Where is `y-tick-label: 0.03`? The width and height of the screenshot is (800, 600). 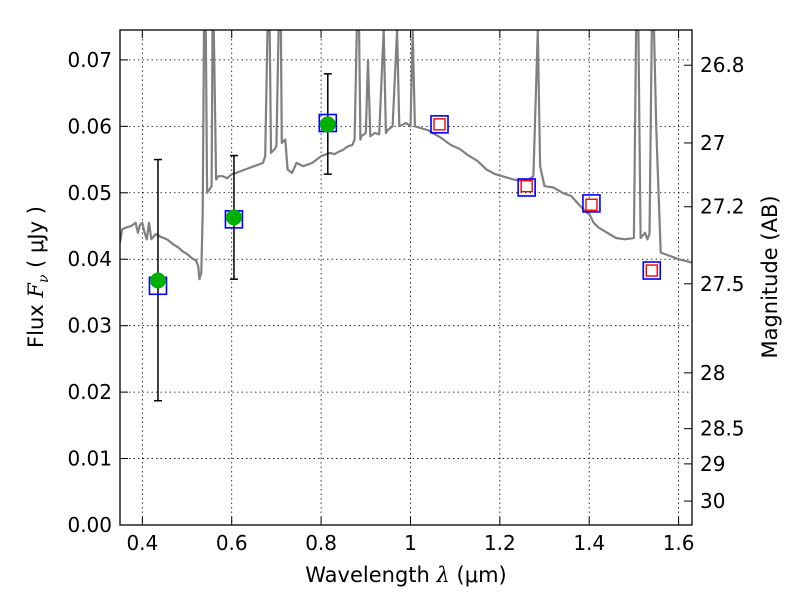
y-tick-label: 0.03 is located at coordinates (89, 326).